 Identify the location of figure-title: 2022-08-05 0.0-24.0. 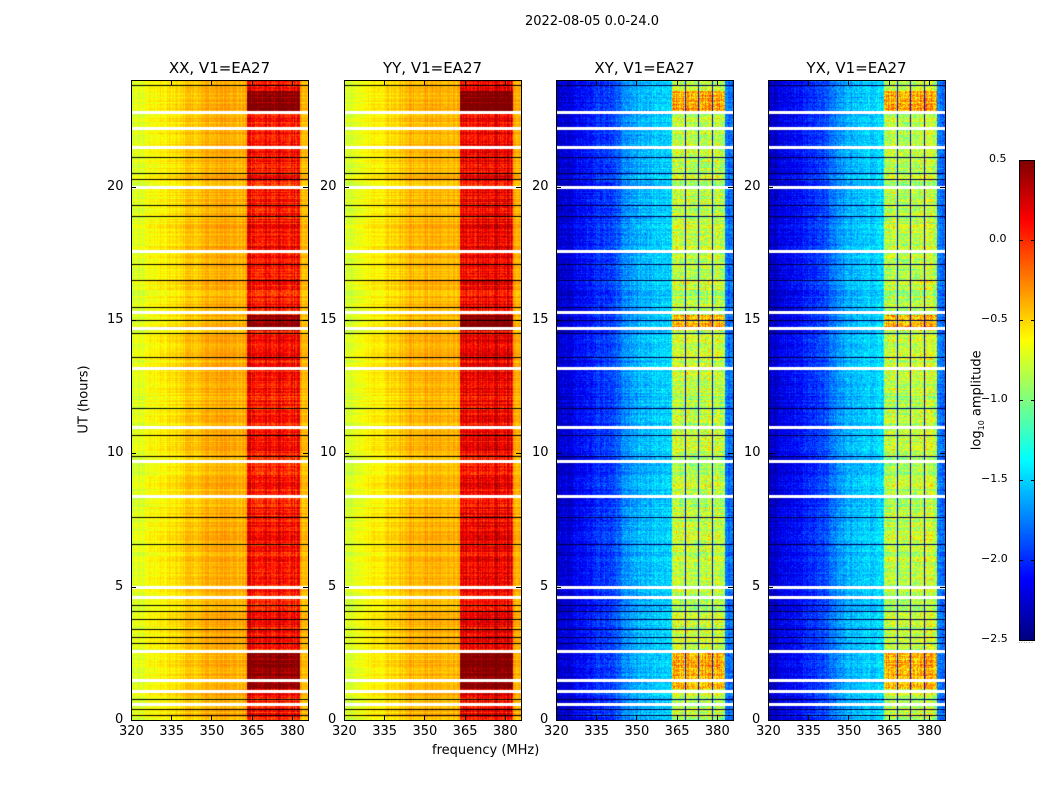
(592, 21).